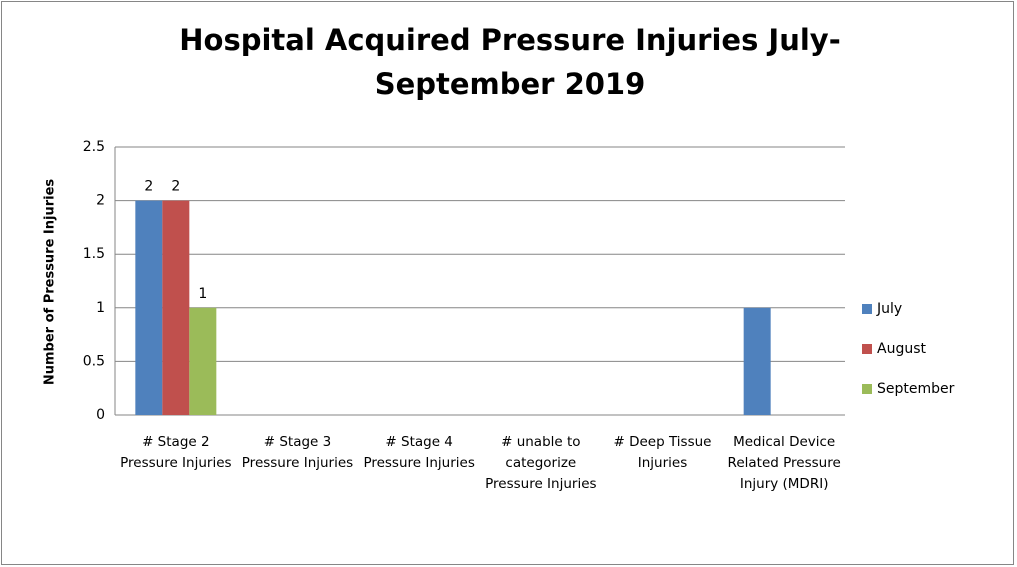 This screenshot has height=567, width=1017. I want to click on x-tick-label: # Stage 3 Pressure Injuries, so click(297, 452).